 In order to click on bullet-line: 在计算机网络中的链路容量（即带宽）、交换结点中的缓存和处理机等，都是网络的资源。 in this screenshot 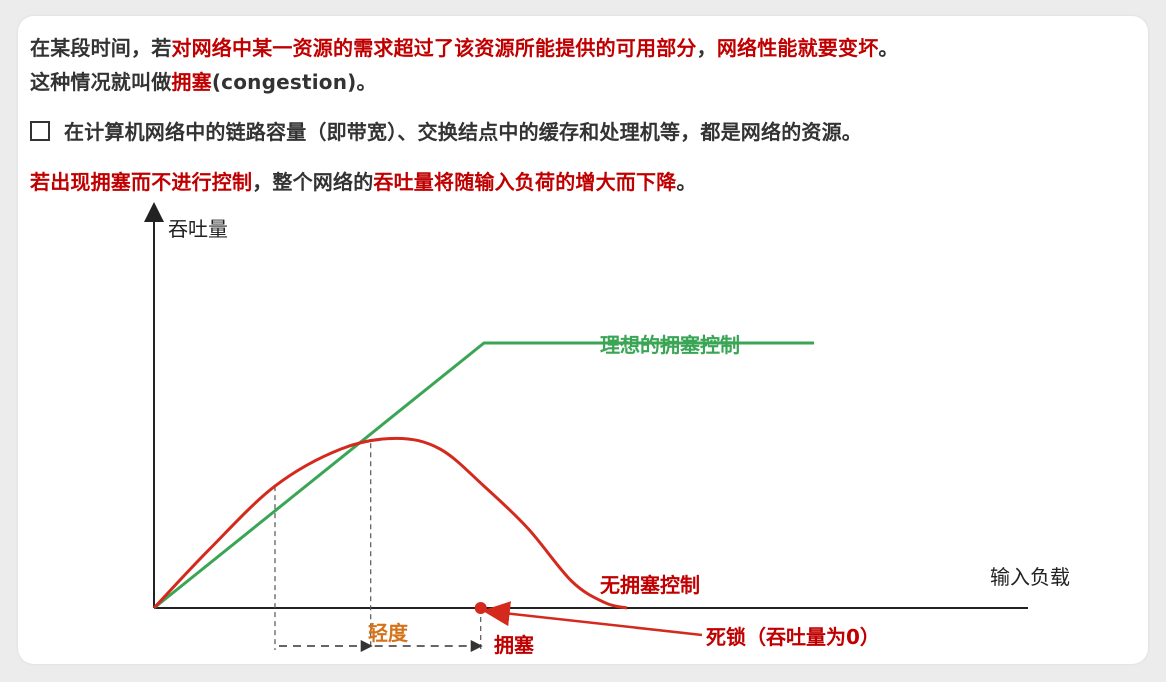, I will do `click(446, 132)`.